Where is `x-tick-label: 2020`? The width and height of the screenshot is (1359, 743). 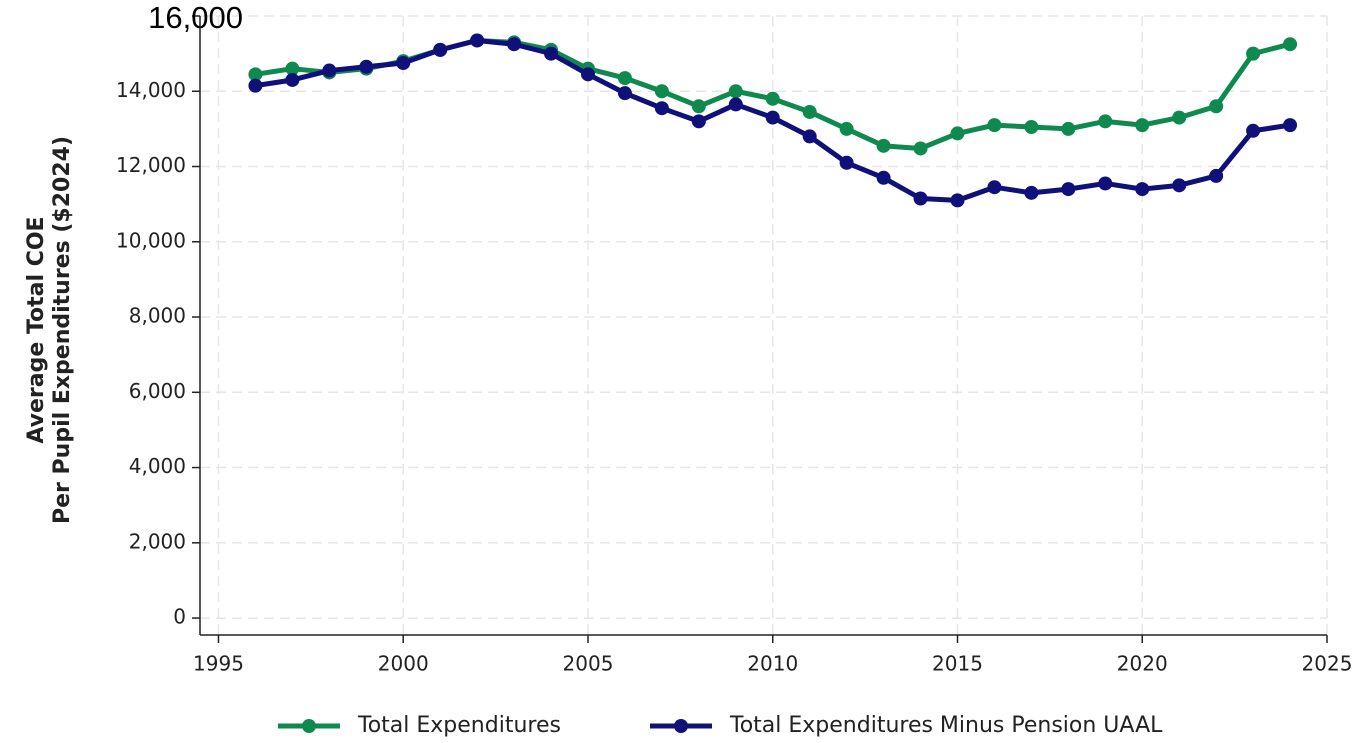
x-tick-label: 2020 is located at coordinates (1142, 664).